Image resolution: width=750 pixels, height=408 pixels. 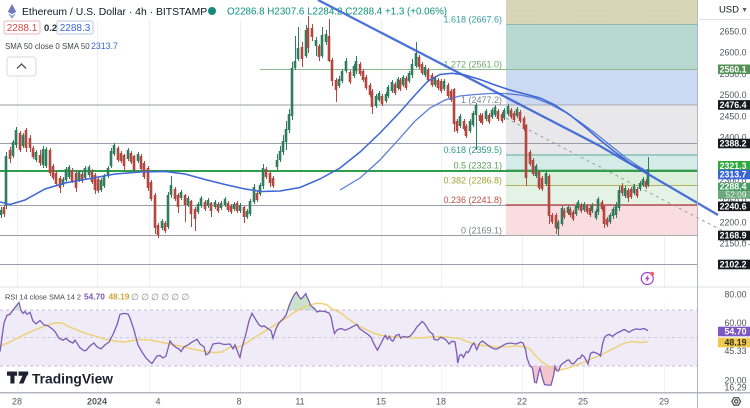 I want to click on svg-text: 1.272 (2561.0), so click(x=472, y=65).